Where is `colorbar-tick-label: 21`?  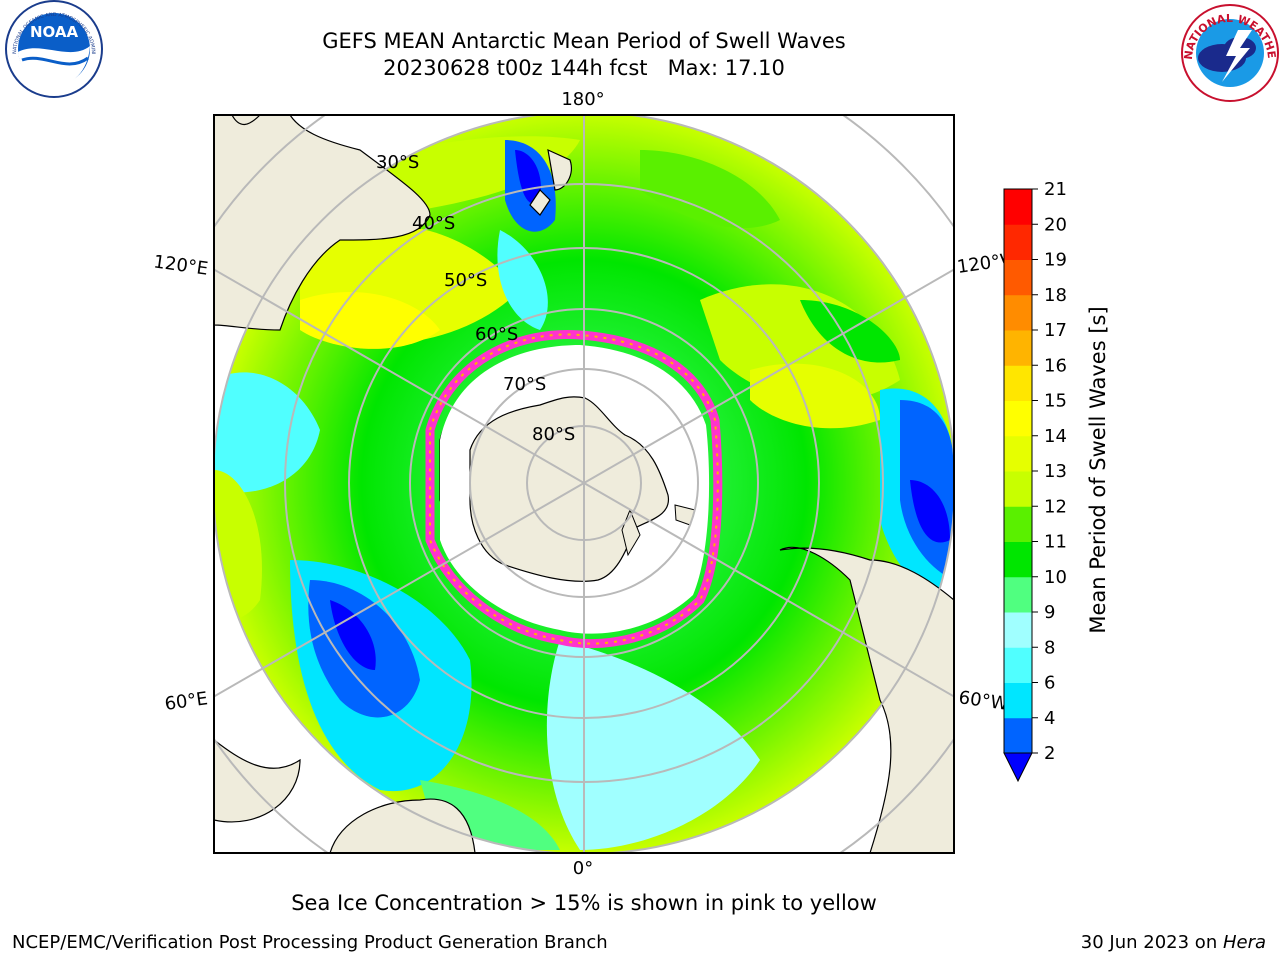 colorbar-tick-label: 21 is located at coordinates (1055, 189).